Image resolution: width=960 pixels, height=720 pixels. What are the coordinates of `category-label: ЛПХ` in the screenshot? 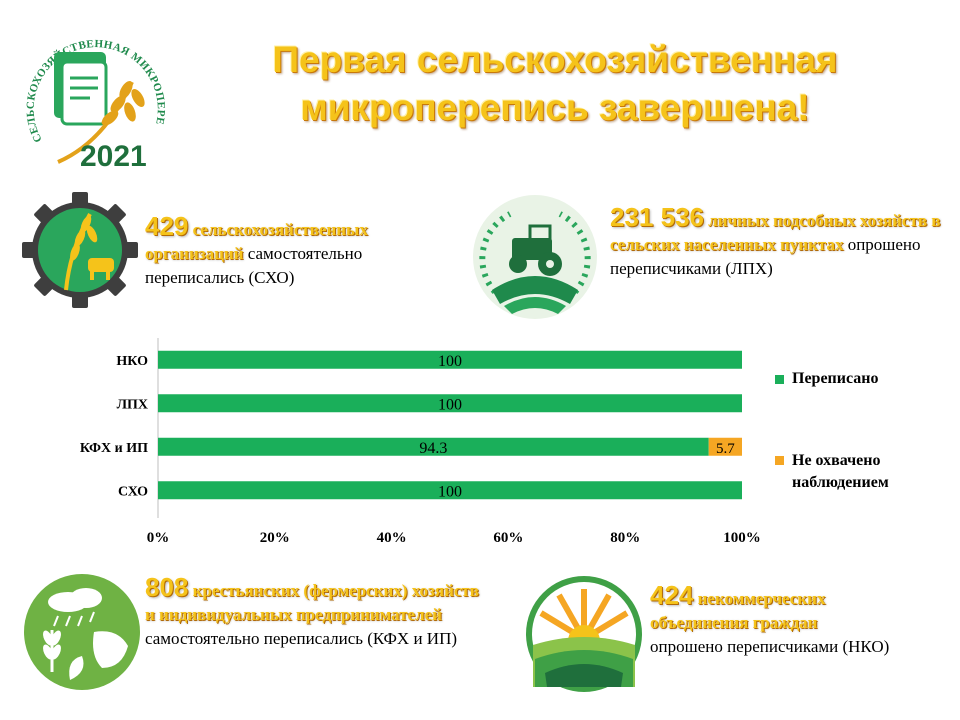 It's located at (132, 404).